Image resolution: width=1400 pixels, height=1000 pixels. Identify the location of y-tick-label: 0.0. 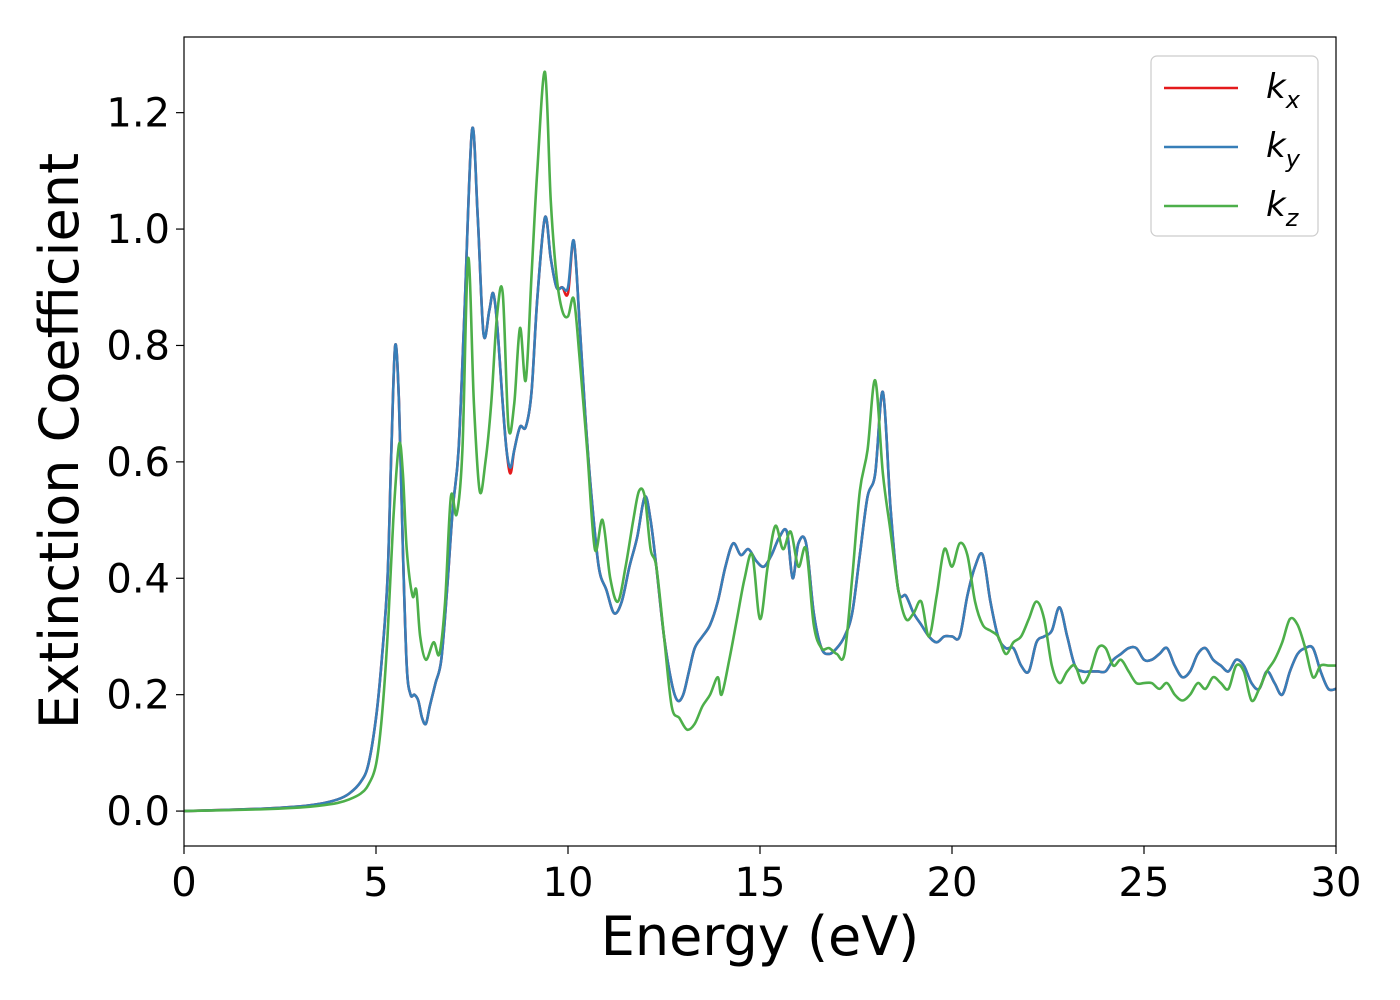
(138, 812).